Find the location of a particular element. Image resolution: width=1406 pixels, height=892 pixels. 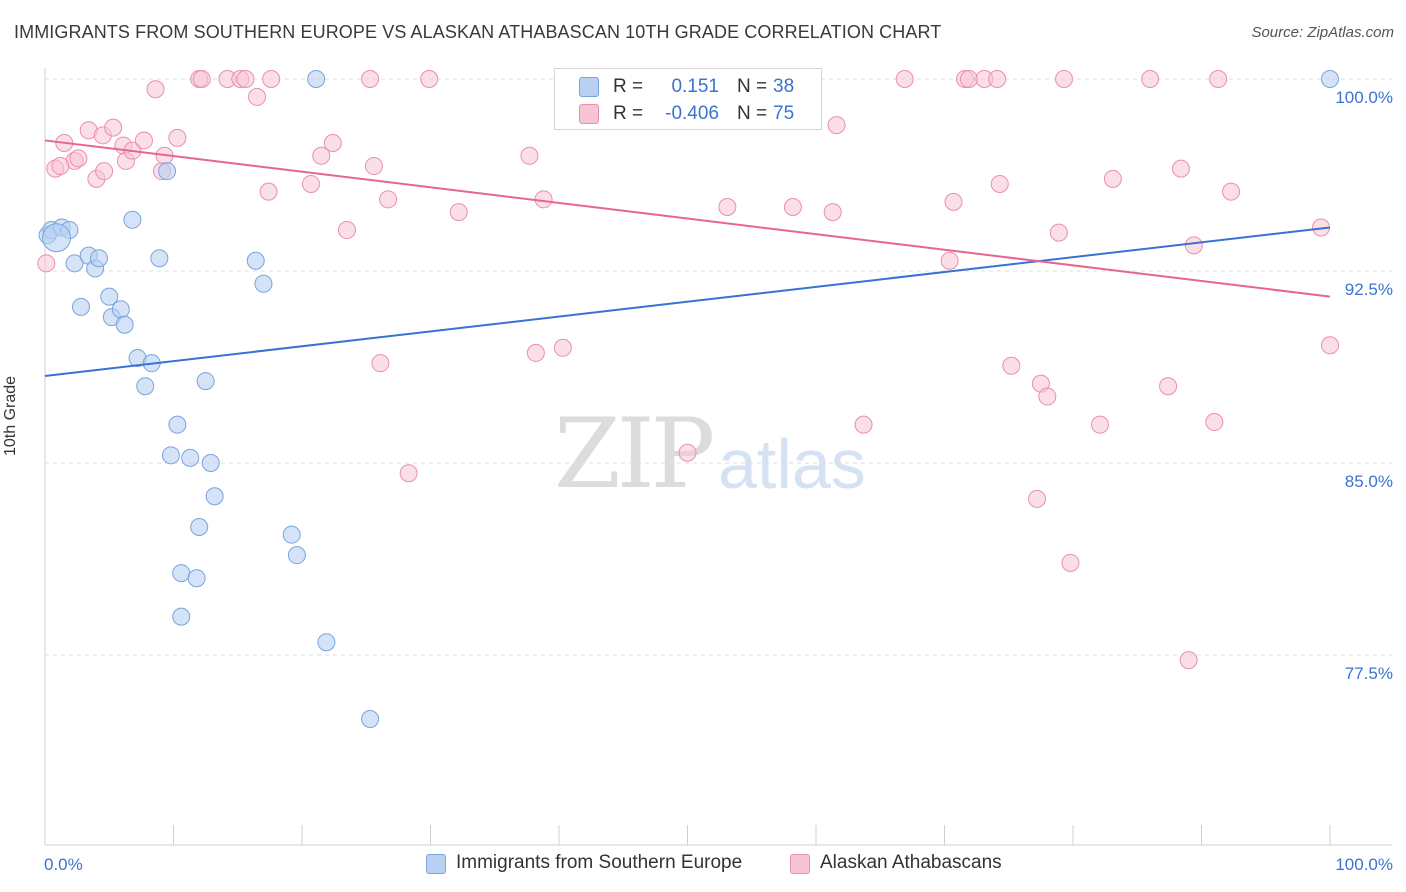

x-tick-label-min: 0.0% is located at coordinates (63, 864).